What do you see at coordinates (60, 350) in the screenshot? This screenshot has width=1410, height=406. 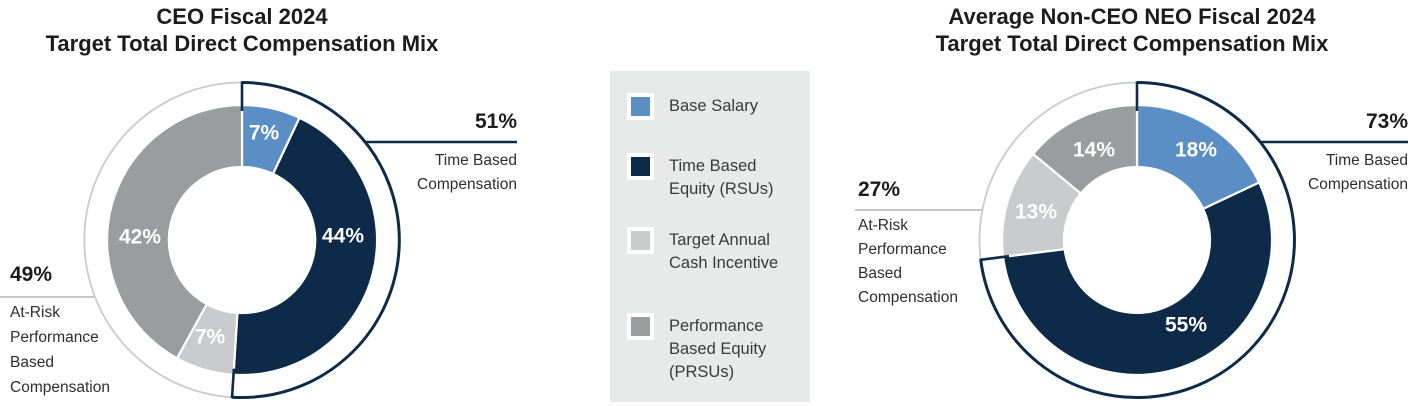 I see `ceo-at-risk-label: At-Risk Performance Based Compensation` at bounding box center [60, 350].